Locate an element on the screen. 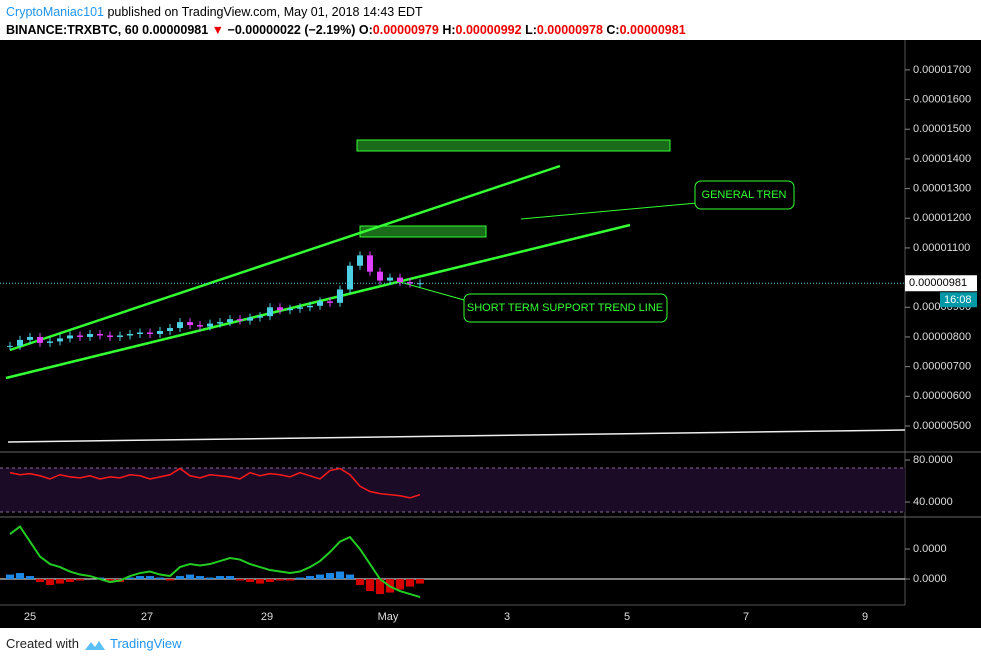 The width and height of the screenshot is (981, 662). y-tick-label: 0.00001500 is located at coordinates (942, 129).